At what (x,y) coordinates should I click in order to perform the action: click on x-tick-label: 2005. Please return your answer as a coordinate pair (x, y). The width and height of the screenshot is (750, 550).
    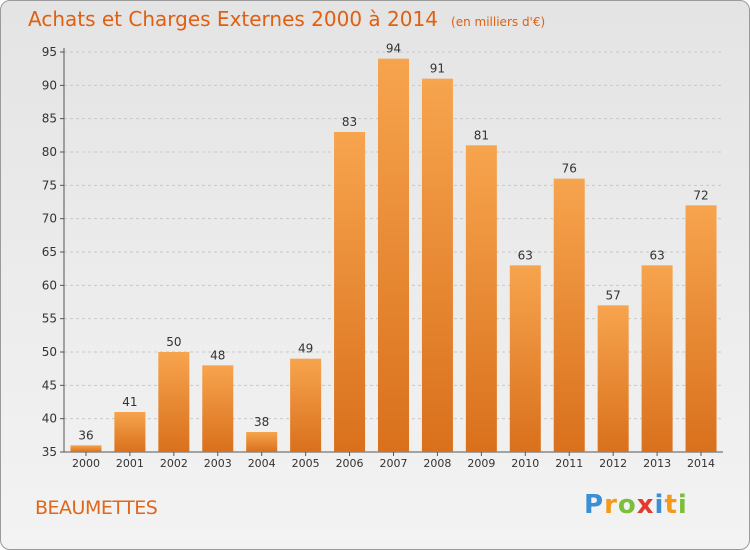
    Looking at the image, I should click on (306, 463).